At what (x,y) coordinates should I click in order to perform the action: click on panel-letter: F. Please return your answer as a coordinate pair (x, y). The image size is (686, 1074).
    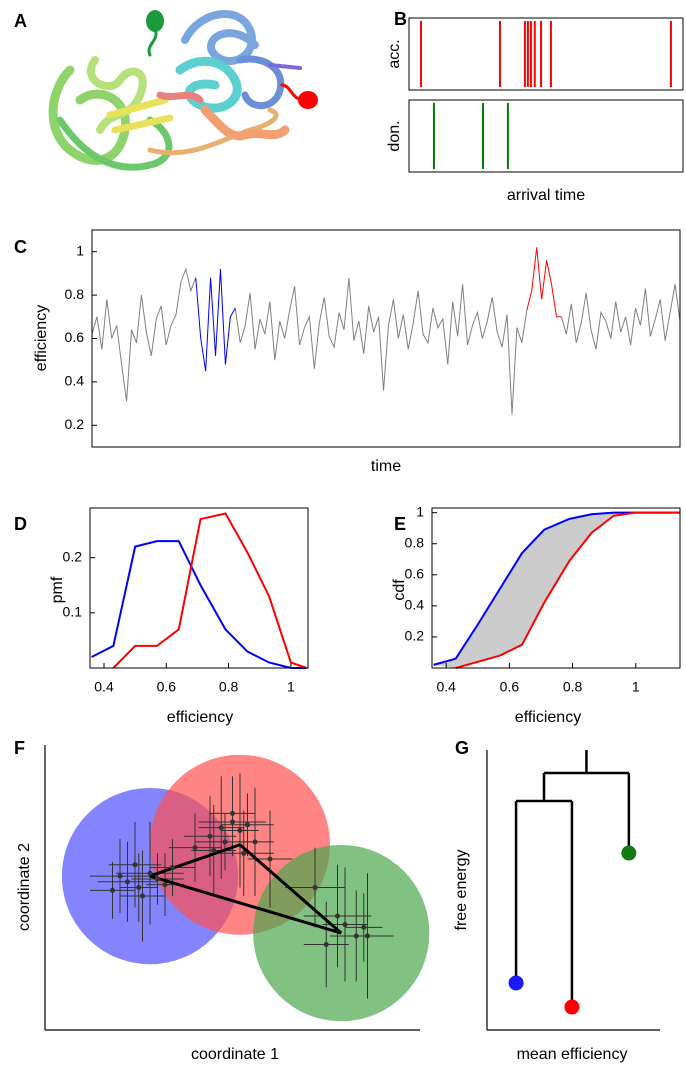
    Looking at the image, I should click on (19, 748).